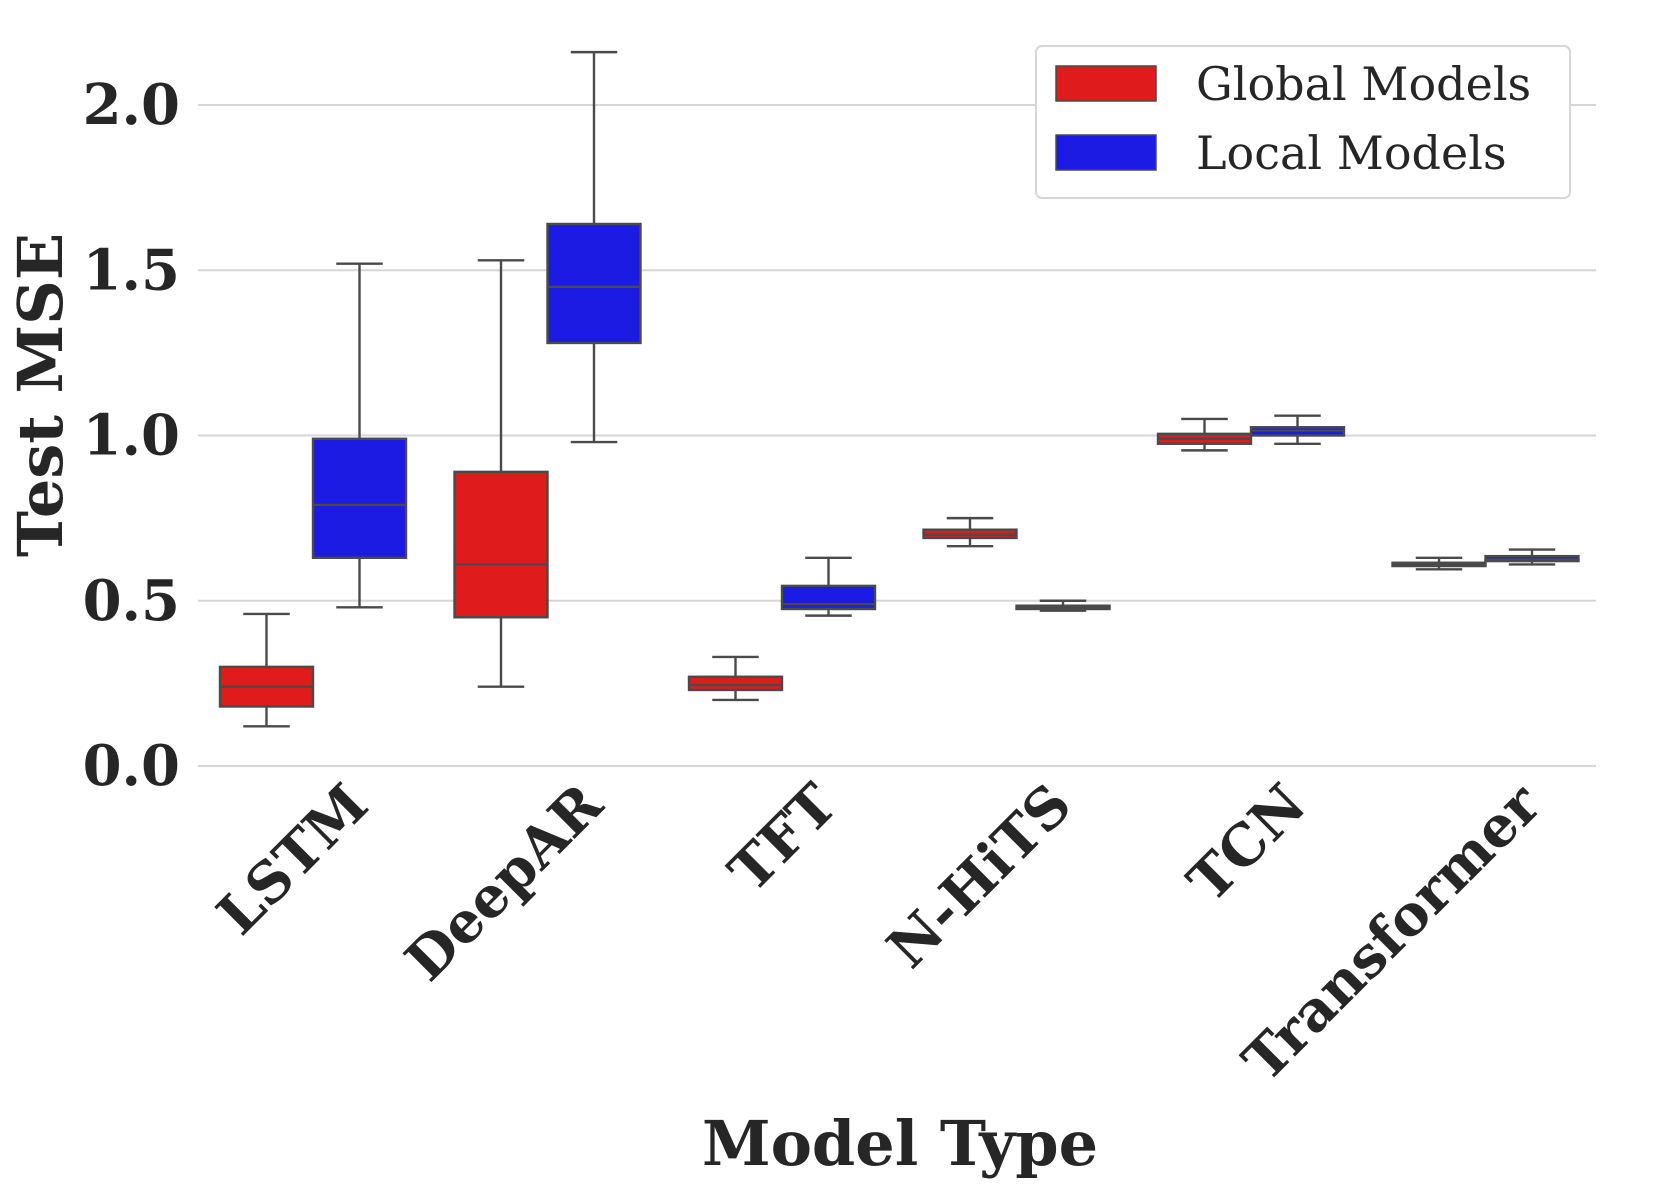 The width and height of the screenshot is (1661, 1186). I want to click on box-tcn-global, so click(1204, 434).